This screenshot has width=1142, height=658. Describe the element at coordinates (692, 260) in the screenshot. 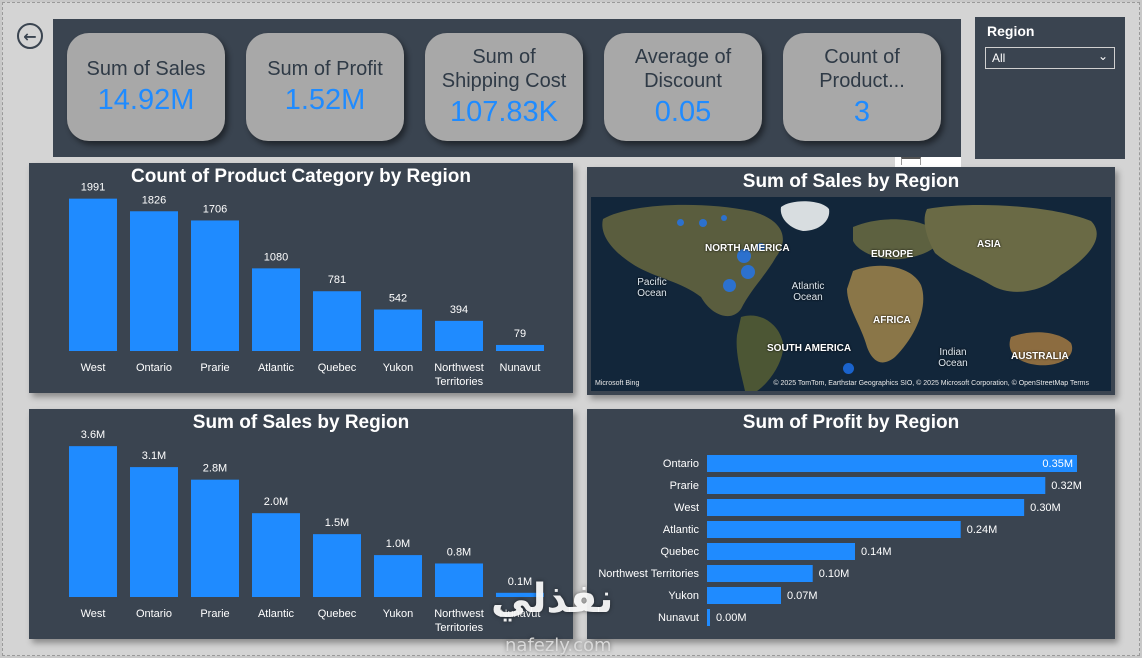

I see `land-north-america` at that location.